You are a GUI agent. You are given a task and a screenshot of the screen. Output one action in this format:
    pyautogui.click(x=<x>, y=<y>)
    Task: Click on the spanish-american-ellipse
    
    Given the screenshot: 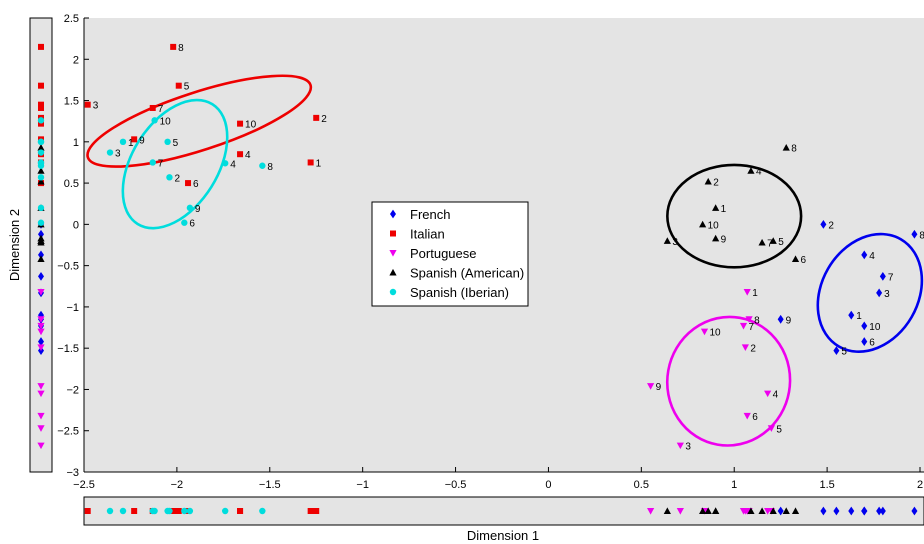 What is the action you would take?
    pyautogui.click(x=734, y=216)
    